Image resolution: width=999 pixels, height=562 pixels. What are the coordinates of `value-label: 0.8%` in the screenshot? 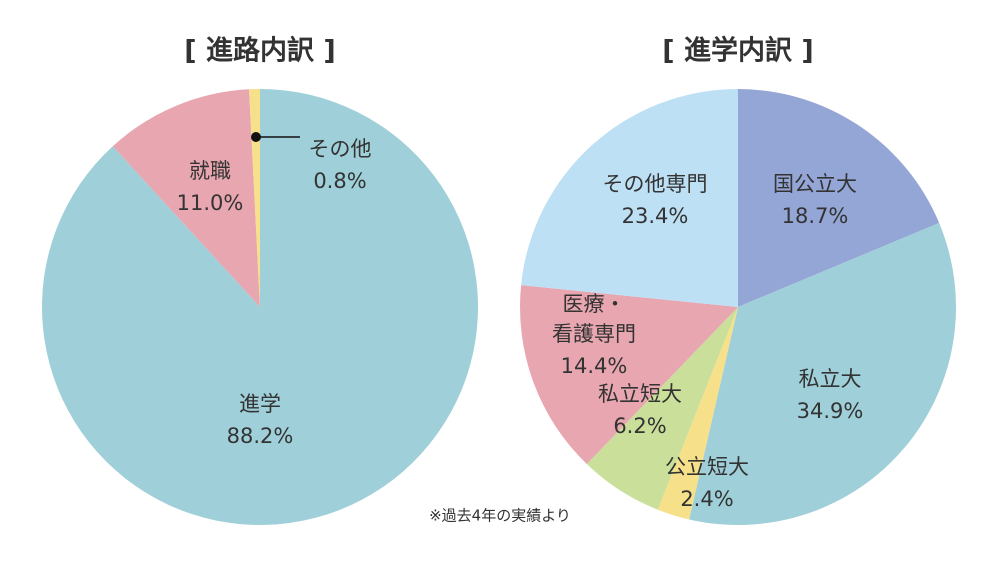 It's located at (339, 181).